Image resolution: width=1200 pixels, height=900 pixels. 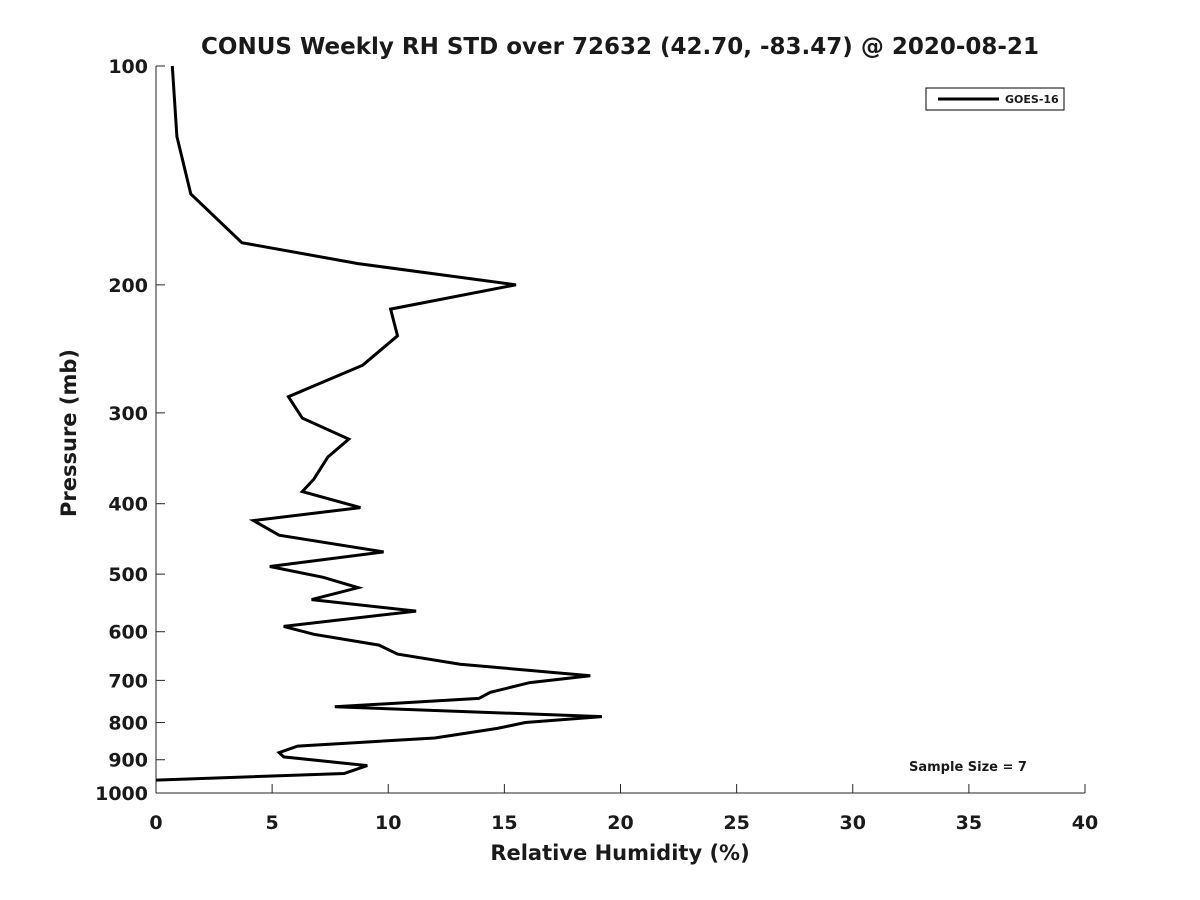 What do you see at coordinates (155, 823) in the screenshot?
I see `x-tick-label: 0` at bounding box center [155, 823].